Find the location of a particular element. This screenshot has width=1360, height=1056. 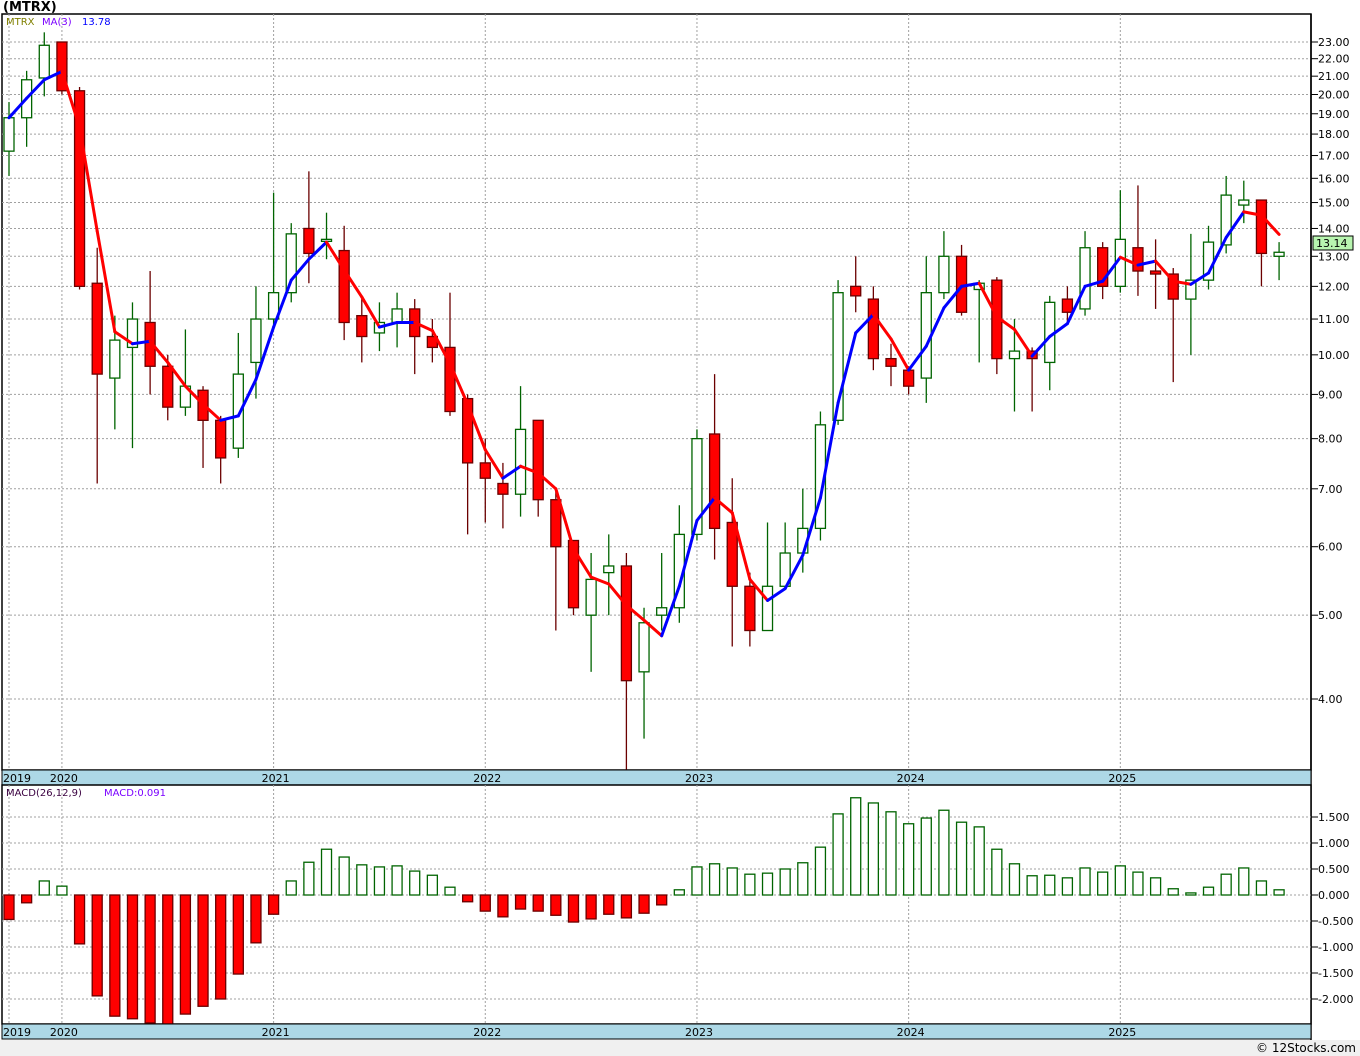

y-tick-label: 0.000 is located at coordinates (1334, 895).